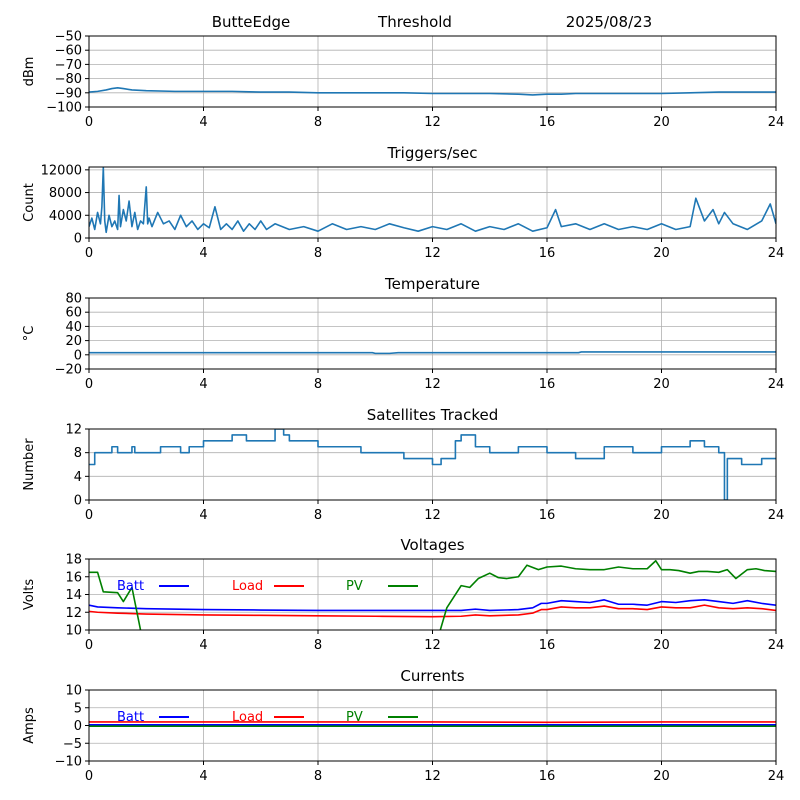  What do you see at coordinates (251, 22) in the screenshot?
I see `header-station: ButteEdge` at bounding box center [251, 22].